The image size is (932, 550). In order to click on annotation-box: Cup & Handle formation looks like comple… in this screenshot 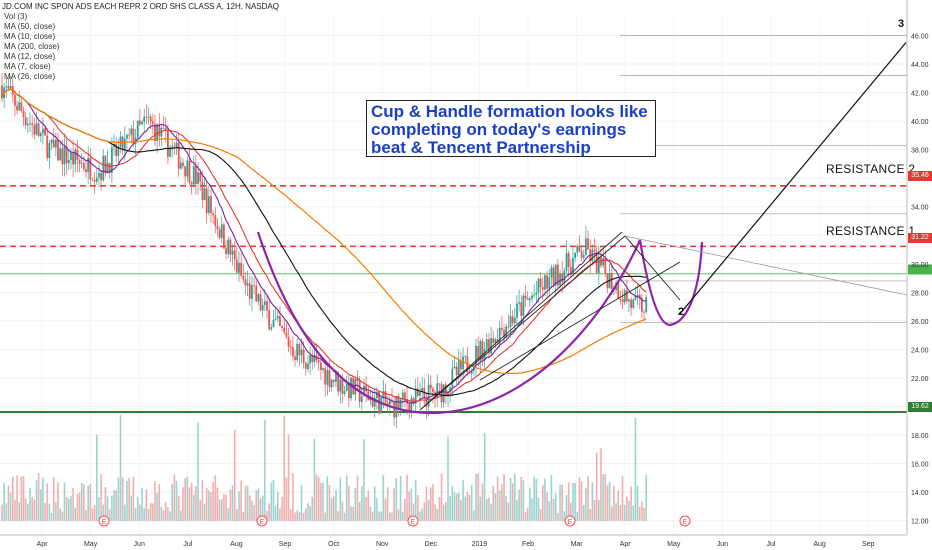, I will do `click(511, 128)`.